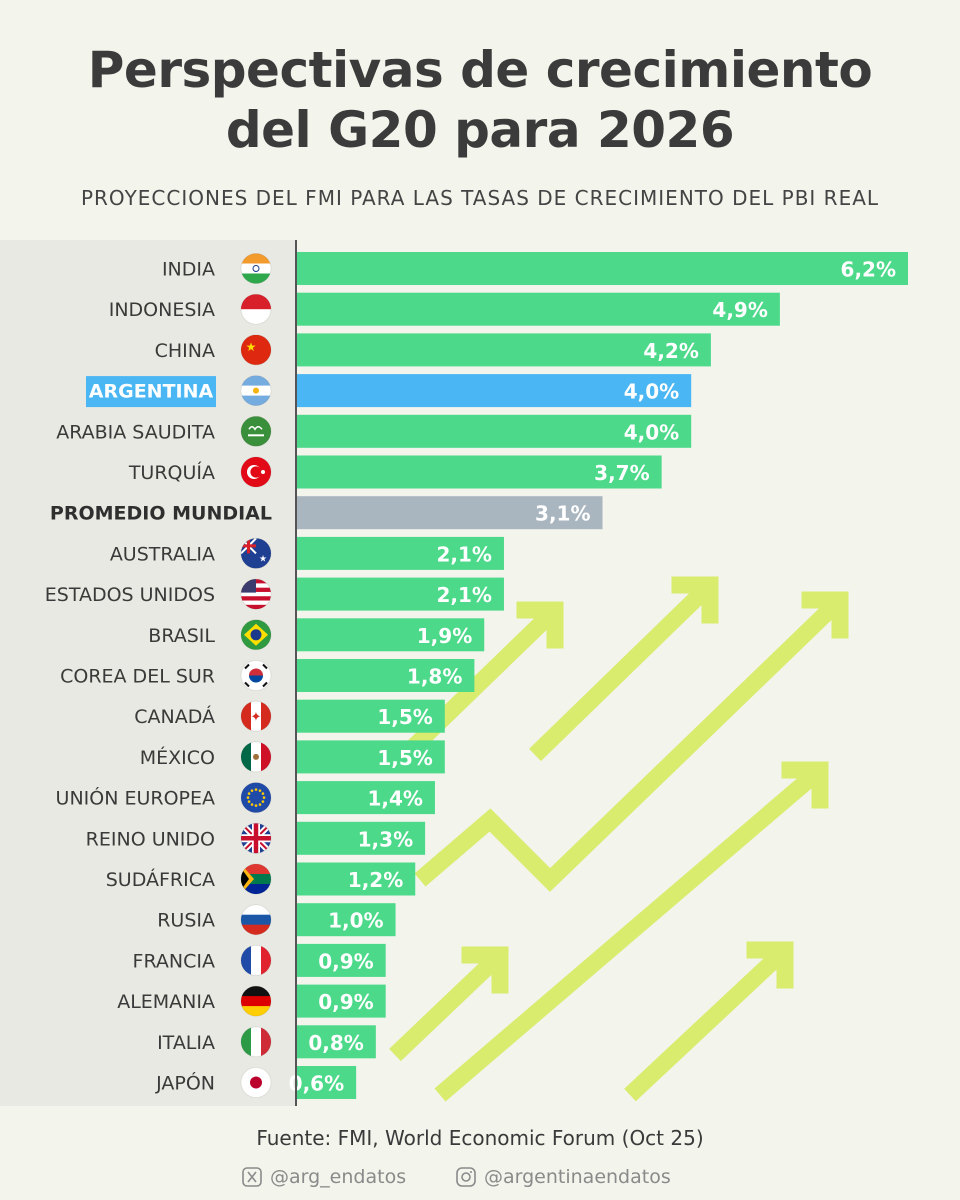 The width and height of the screenshot is (960, 1200). Describe the element at coordinates (316, 1084) in the screenshot. I see `value-label: 0,6%` at that location.